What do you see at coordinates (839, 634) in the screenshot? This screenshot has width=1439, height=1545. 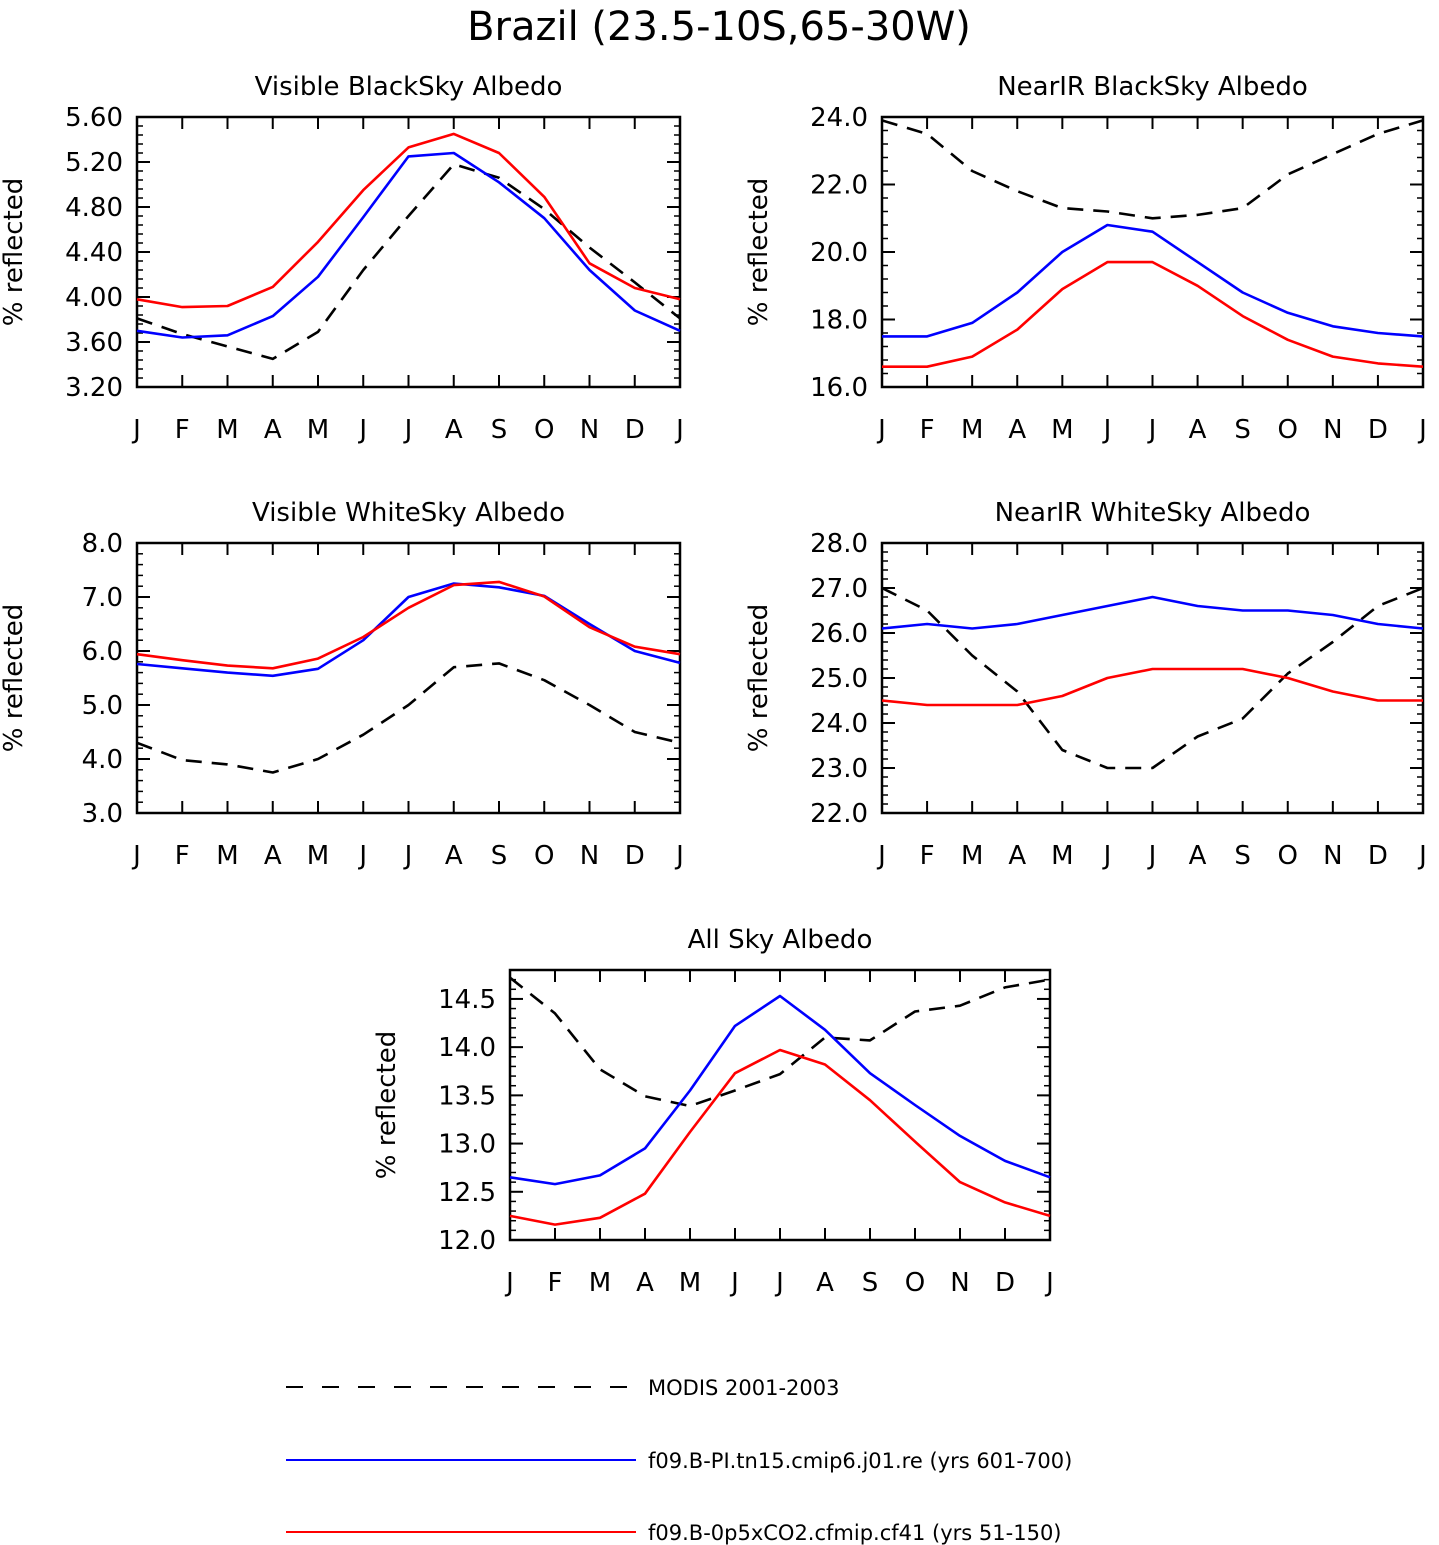 I see `y-tick-label: 26.0` at bounding box center [839, 634].